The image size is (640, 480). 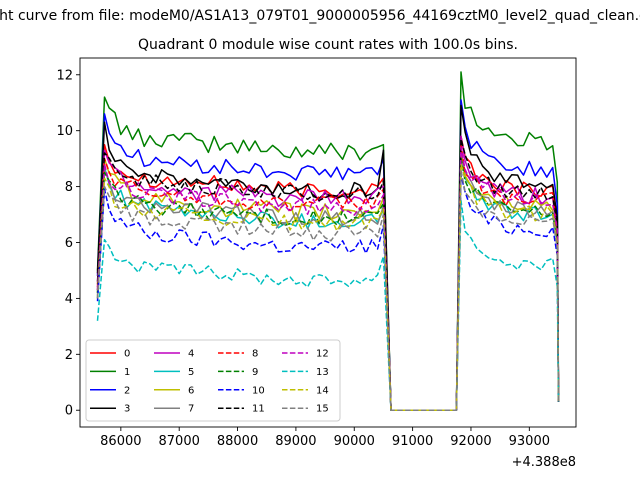 What do you see at coordinates (322, 372) in the screenshot?
I see `legend-label-13: 13` at bounding box center [322, 372].